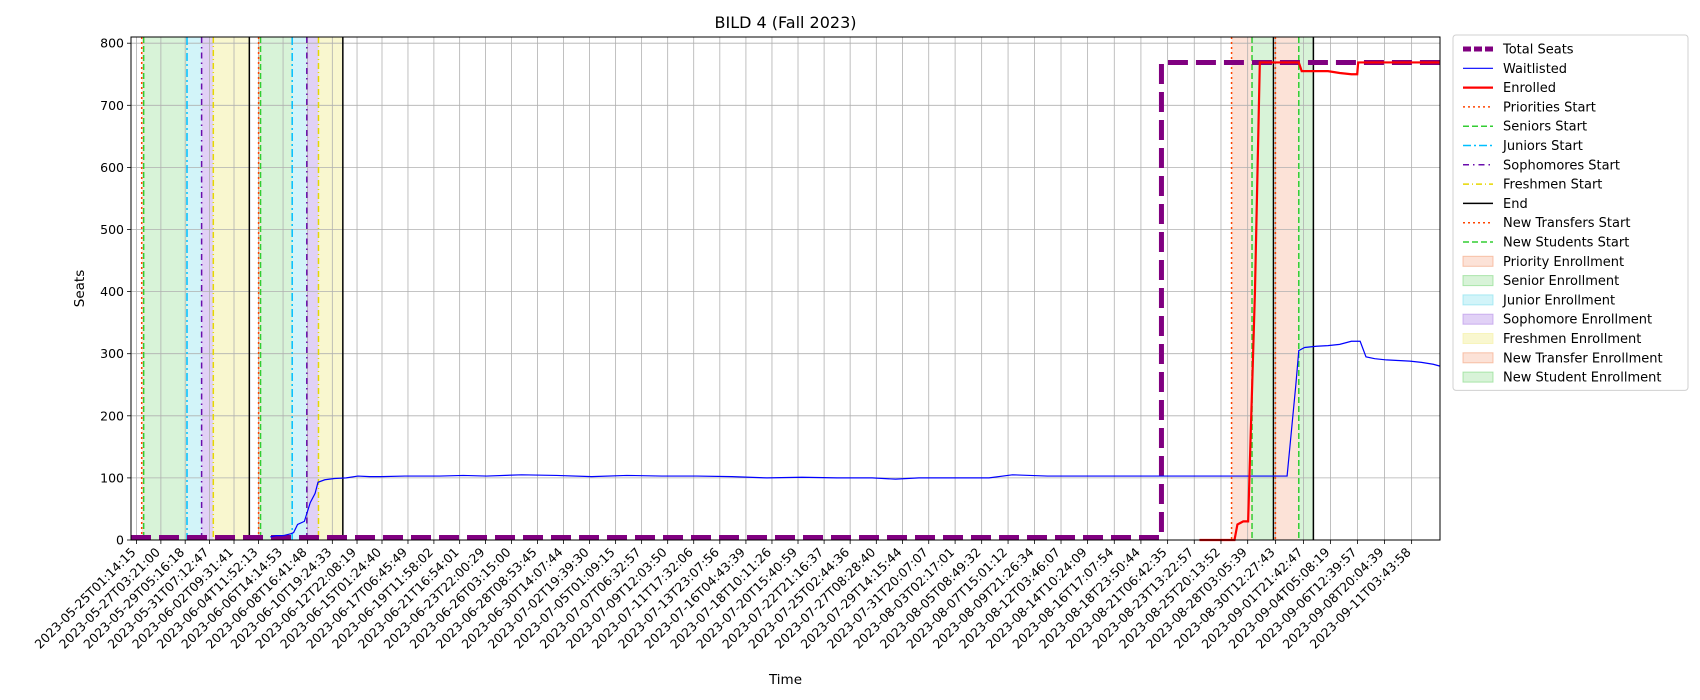 The width and height of the screenshot is (1700, 700). What do you see at coordinates (112, 167) in the screenshot?
I see `y-tick-label: 600` at bounding box center [112, 167].